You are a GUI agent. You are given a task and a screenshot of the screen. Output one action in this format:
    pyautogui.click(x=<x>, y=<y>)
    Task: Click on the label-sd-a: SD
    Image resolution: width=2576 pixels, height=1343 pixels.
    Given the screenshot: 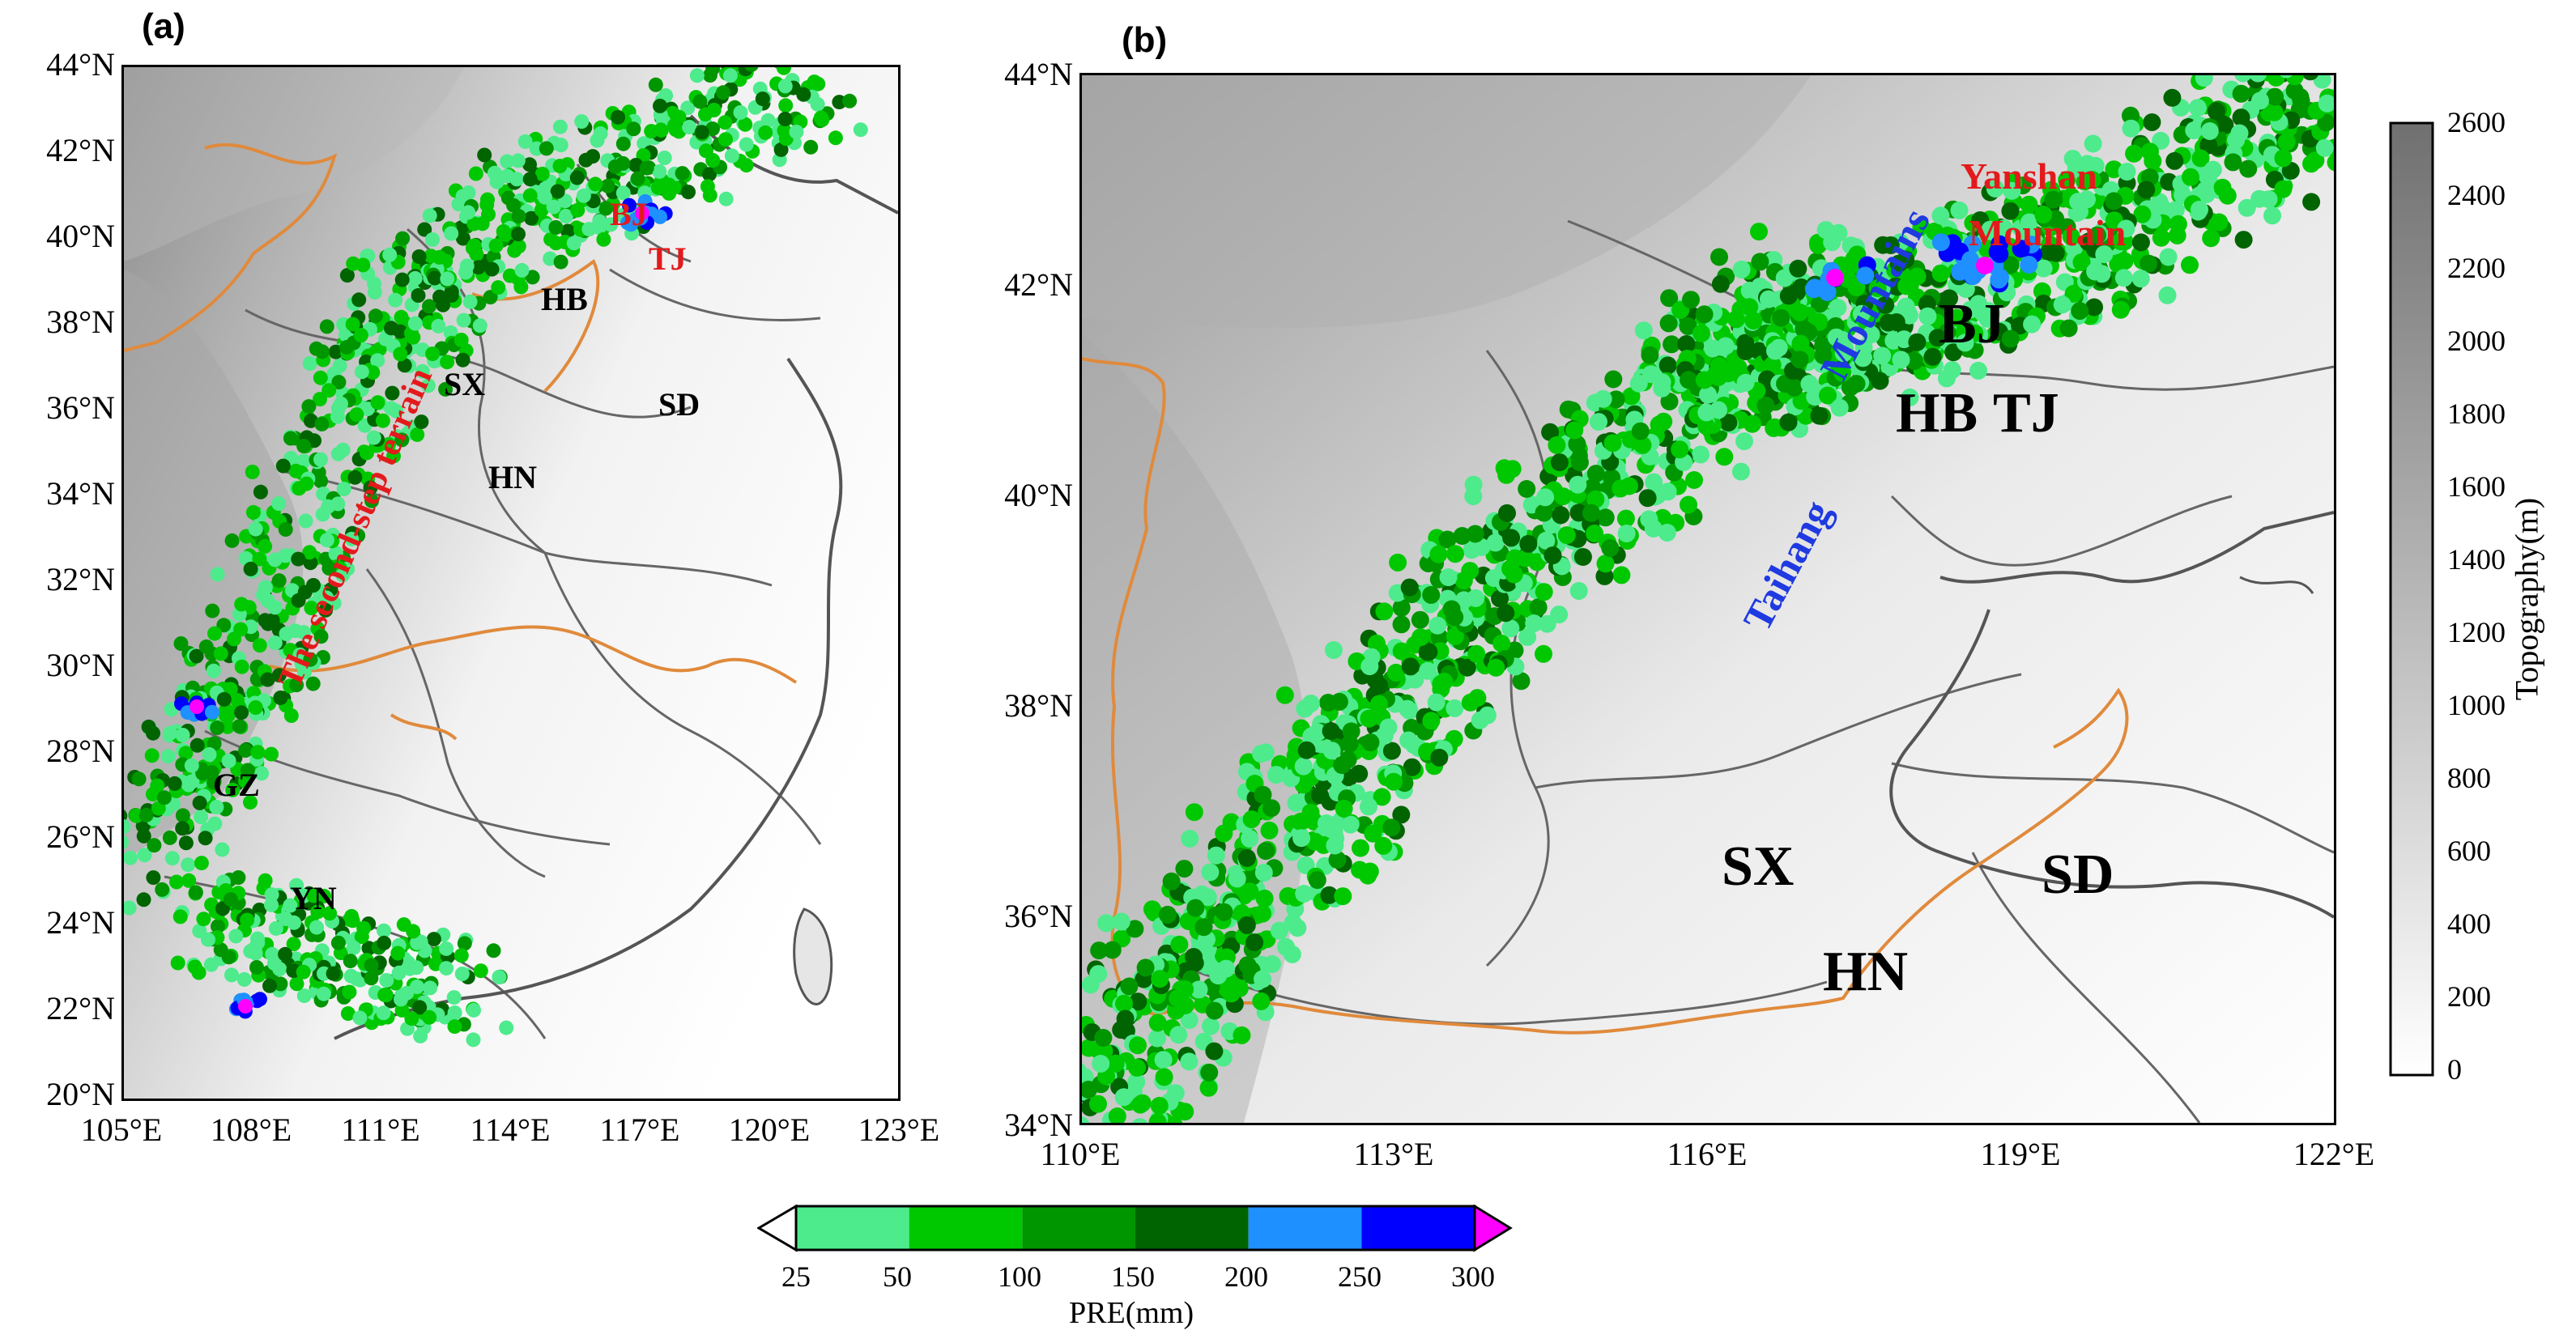 What is the action you would take?
    pyautogui.click(x=679, y=404)
    